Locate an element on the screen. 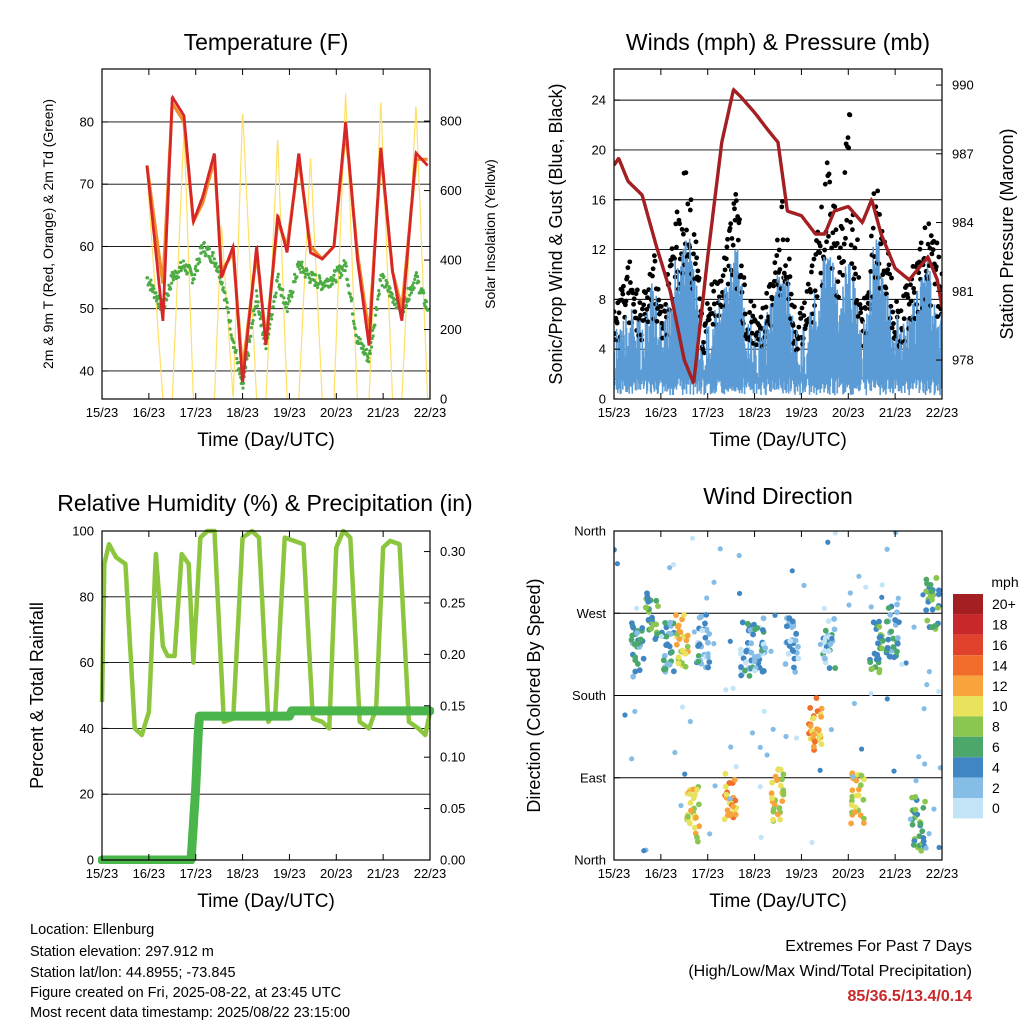 The height and width of the screenshot is (1024, 1024). dir-legend-label-1: 18 is located at coordinates (1000, 625).